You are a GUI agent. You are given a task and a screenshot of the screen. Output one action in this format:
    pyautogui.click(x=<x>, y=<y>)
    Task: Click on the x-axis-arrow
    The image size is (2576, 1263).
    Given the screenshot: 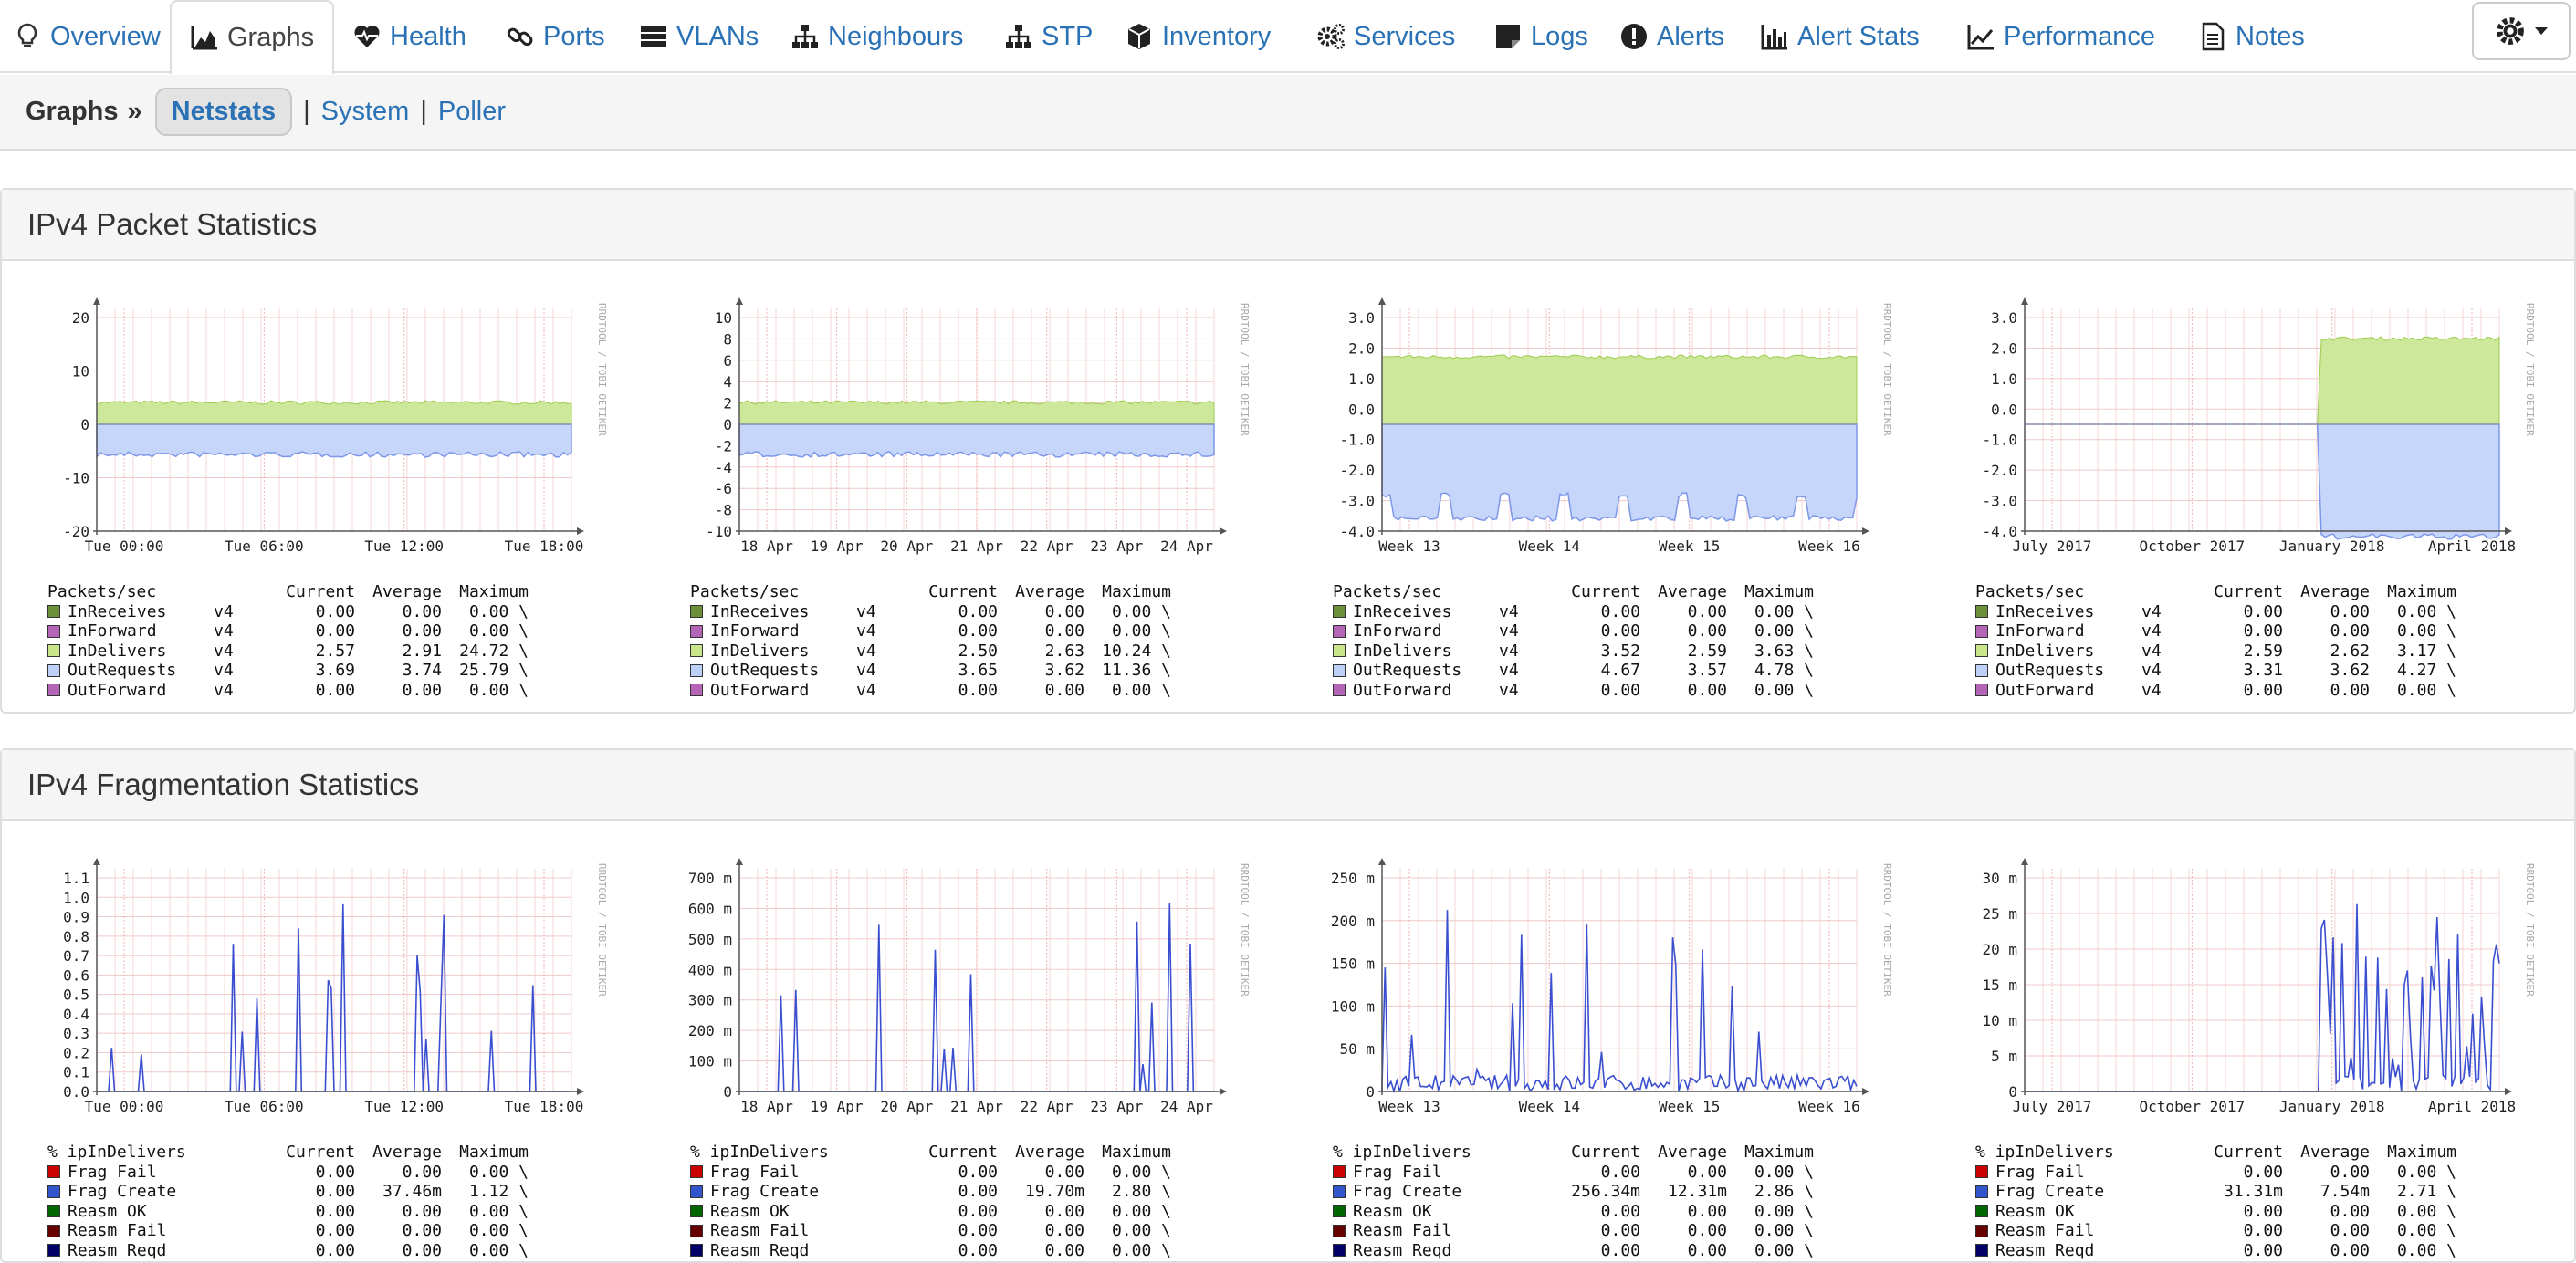 What is the action you would take?
    pyautogui.click(x=2508, y=1091)
    